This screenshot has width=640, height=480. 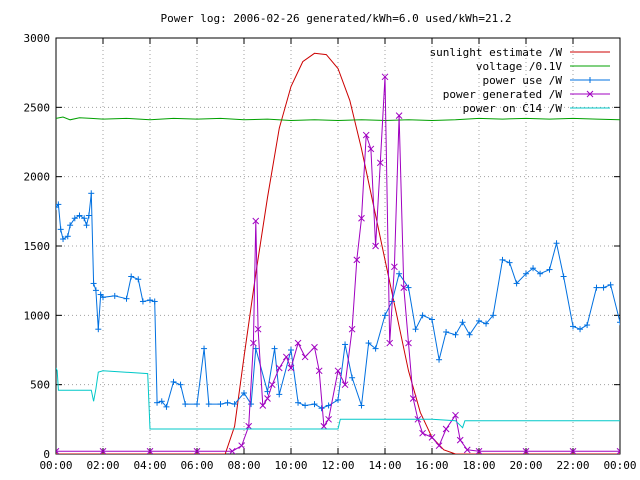 I want to click on x-tick-label: 20:00, so click(x=525, y=465).